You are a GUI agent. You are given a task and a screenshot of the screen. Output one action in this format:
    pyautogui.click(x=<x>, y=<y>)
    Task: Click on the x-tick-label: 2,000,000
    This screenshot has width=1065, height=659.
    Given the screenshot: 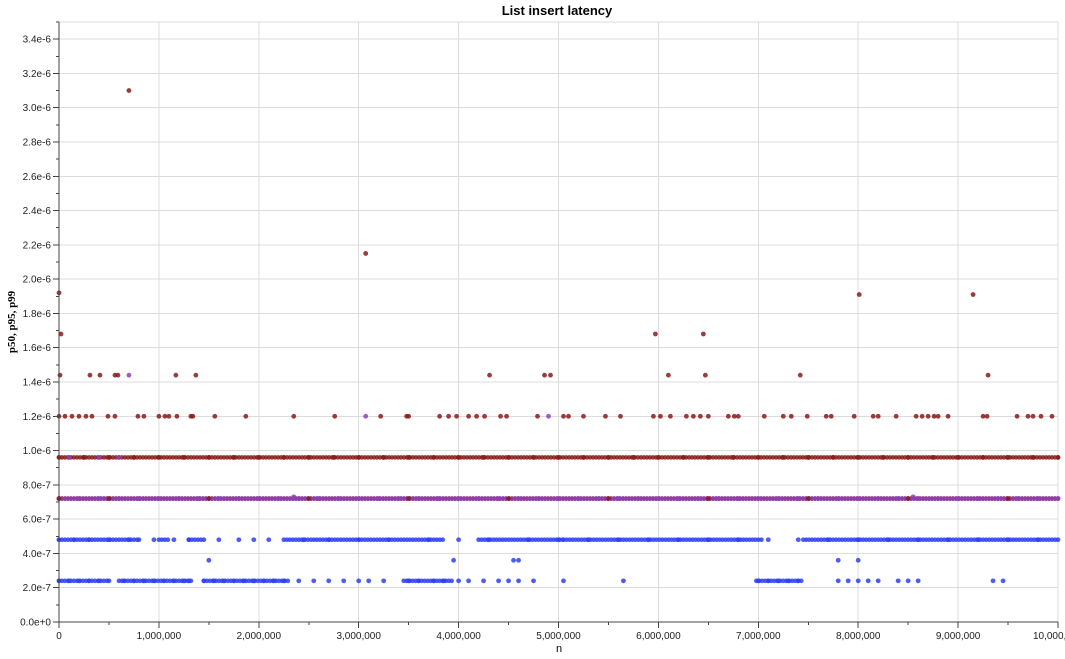 What is the action you would take?
    pyautogui.click(x=259, y=636)
    